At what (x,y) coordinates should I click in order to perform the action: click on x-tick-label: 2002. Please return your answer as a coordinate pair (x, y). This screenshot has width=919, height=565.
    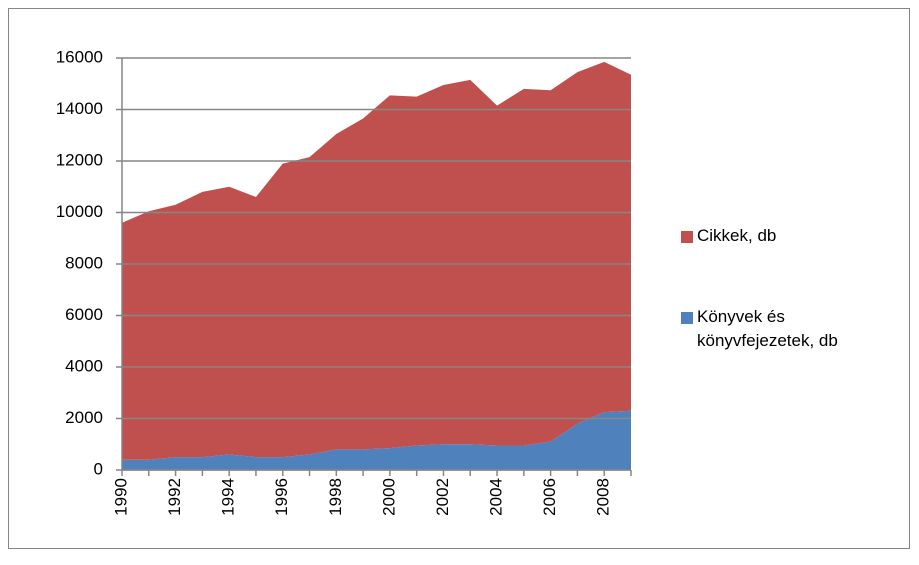
    Looking at the image, I should click on (442, 497).